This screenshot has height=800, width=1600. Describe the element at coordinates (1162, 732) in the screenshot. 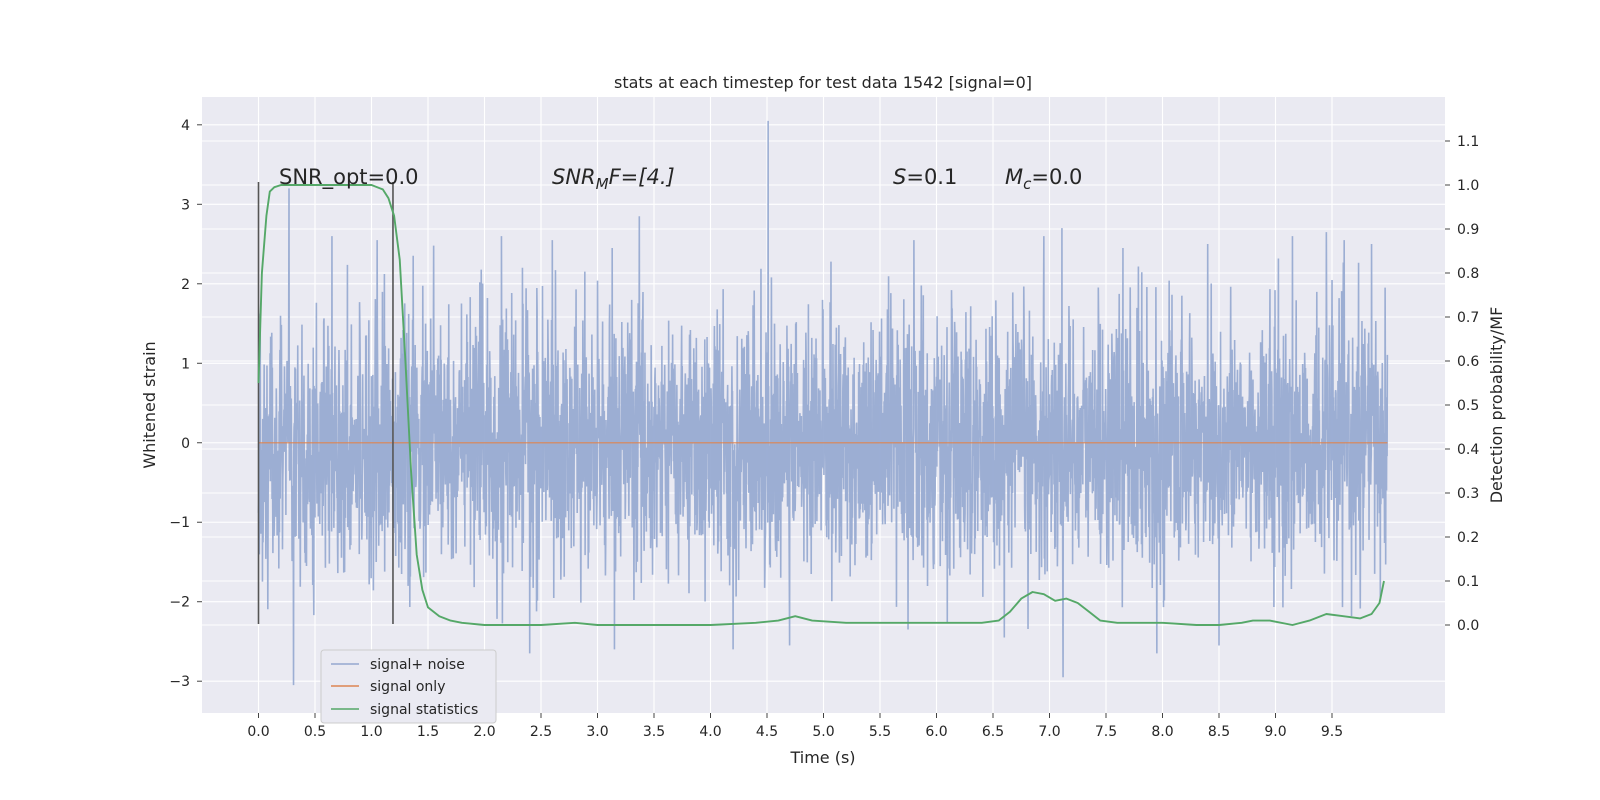

I see `x-tick-label: 8.0` at that location.